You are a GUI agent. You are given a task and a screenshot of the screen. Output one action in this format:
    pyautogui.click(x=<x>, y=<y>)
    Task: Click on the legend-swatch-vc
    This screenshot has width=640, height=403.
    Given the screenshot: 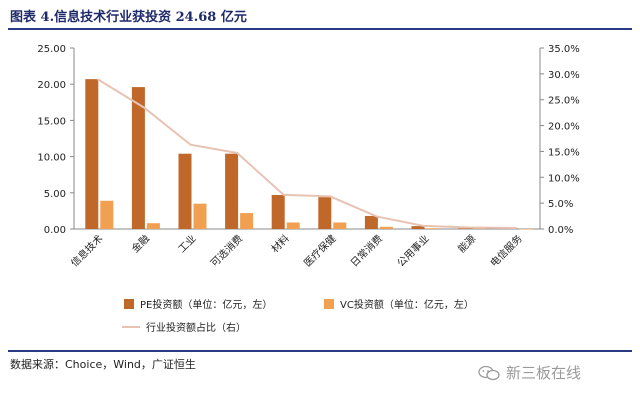 What is the action you would take?
    pyautogui.click(x=329, y=304)
    